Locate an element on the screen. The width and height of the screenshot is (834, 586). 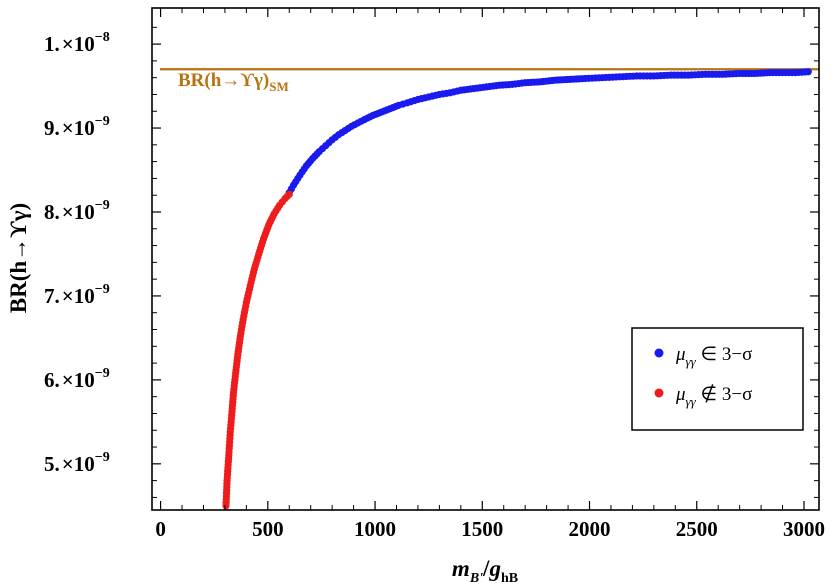
legend: μγγ ∈ 3−σ μγγ ∉ 3−σ is located at coordinates (717, 379).